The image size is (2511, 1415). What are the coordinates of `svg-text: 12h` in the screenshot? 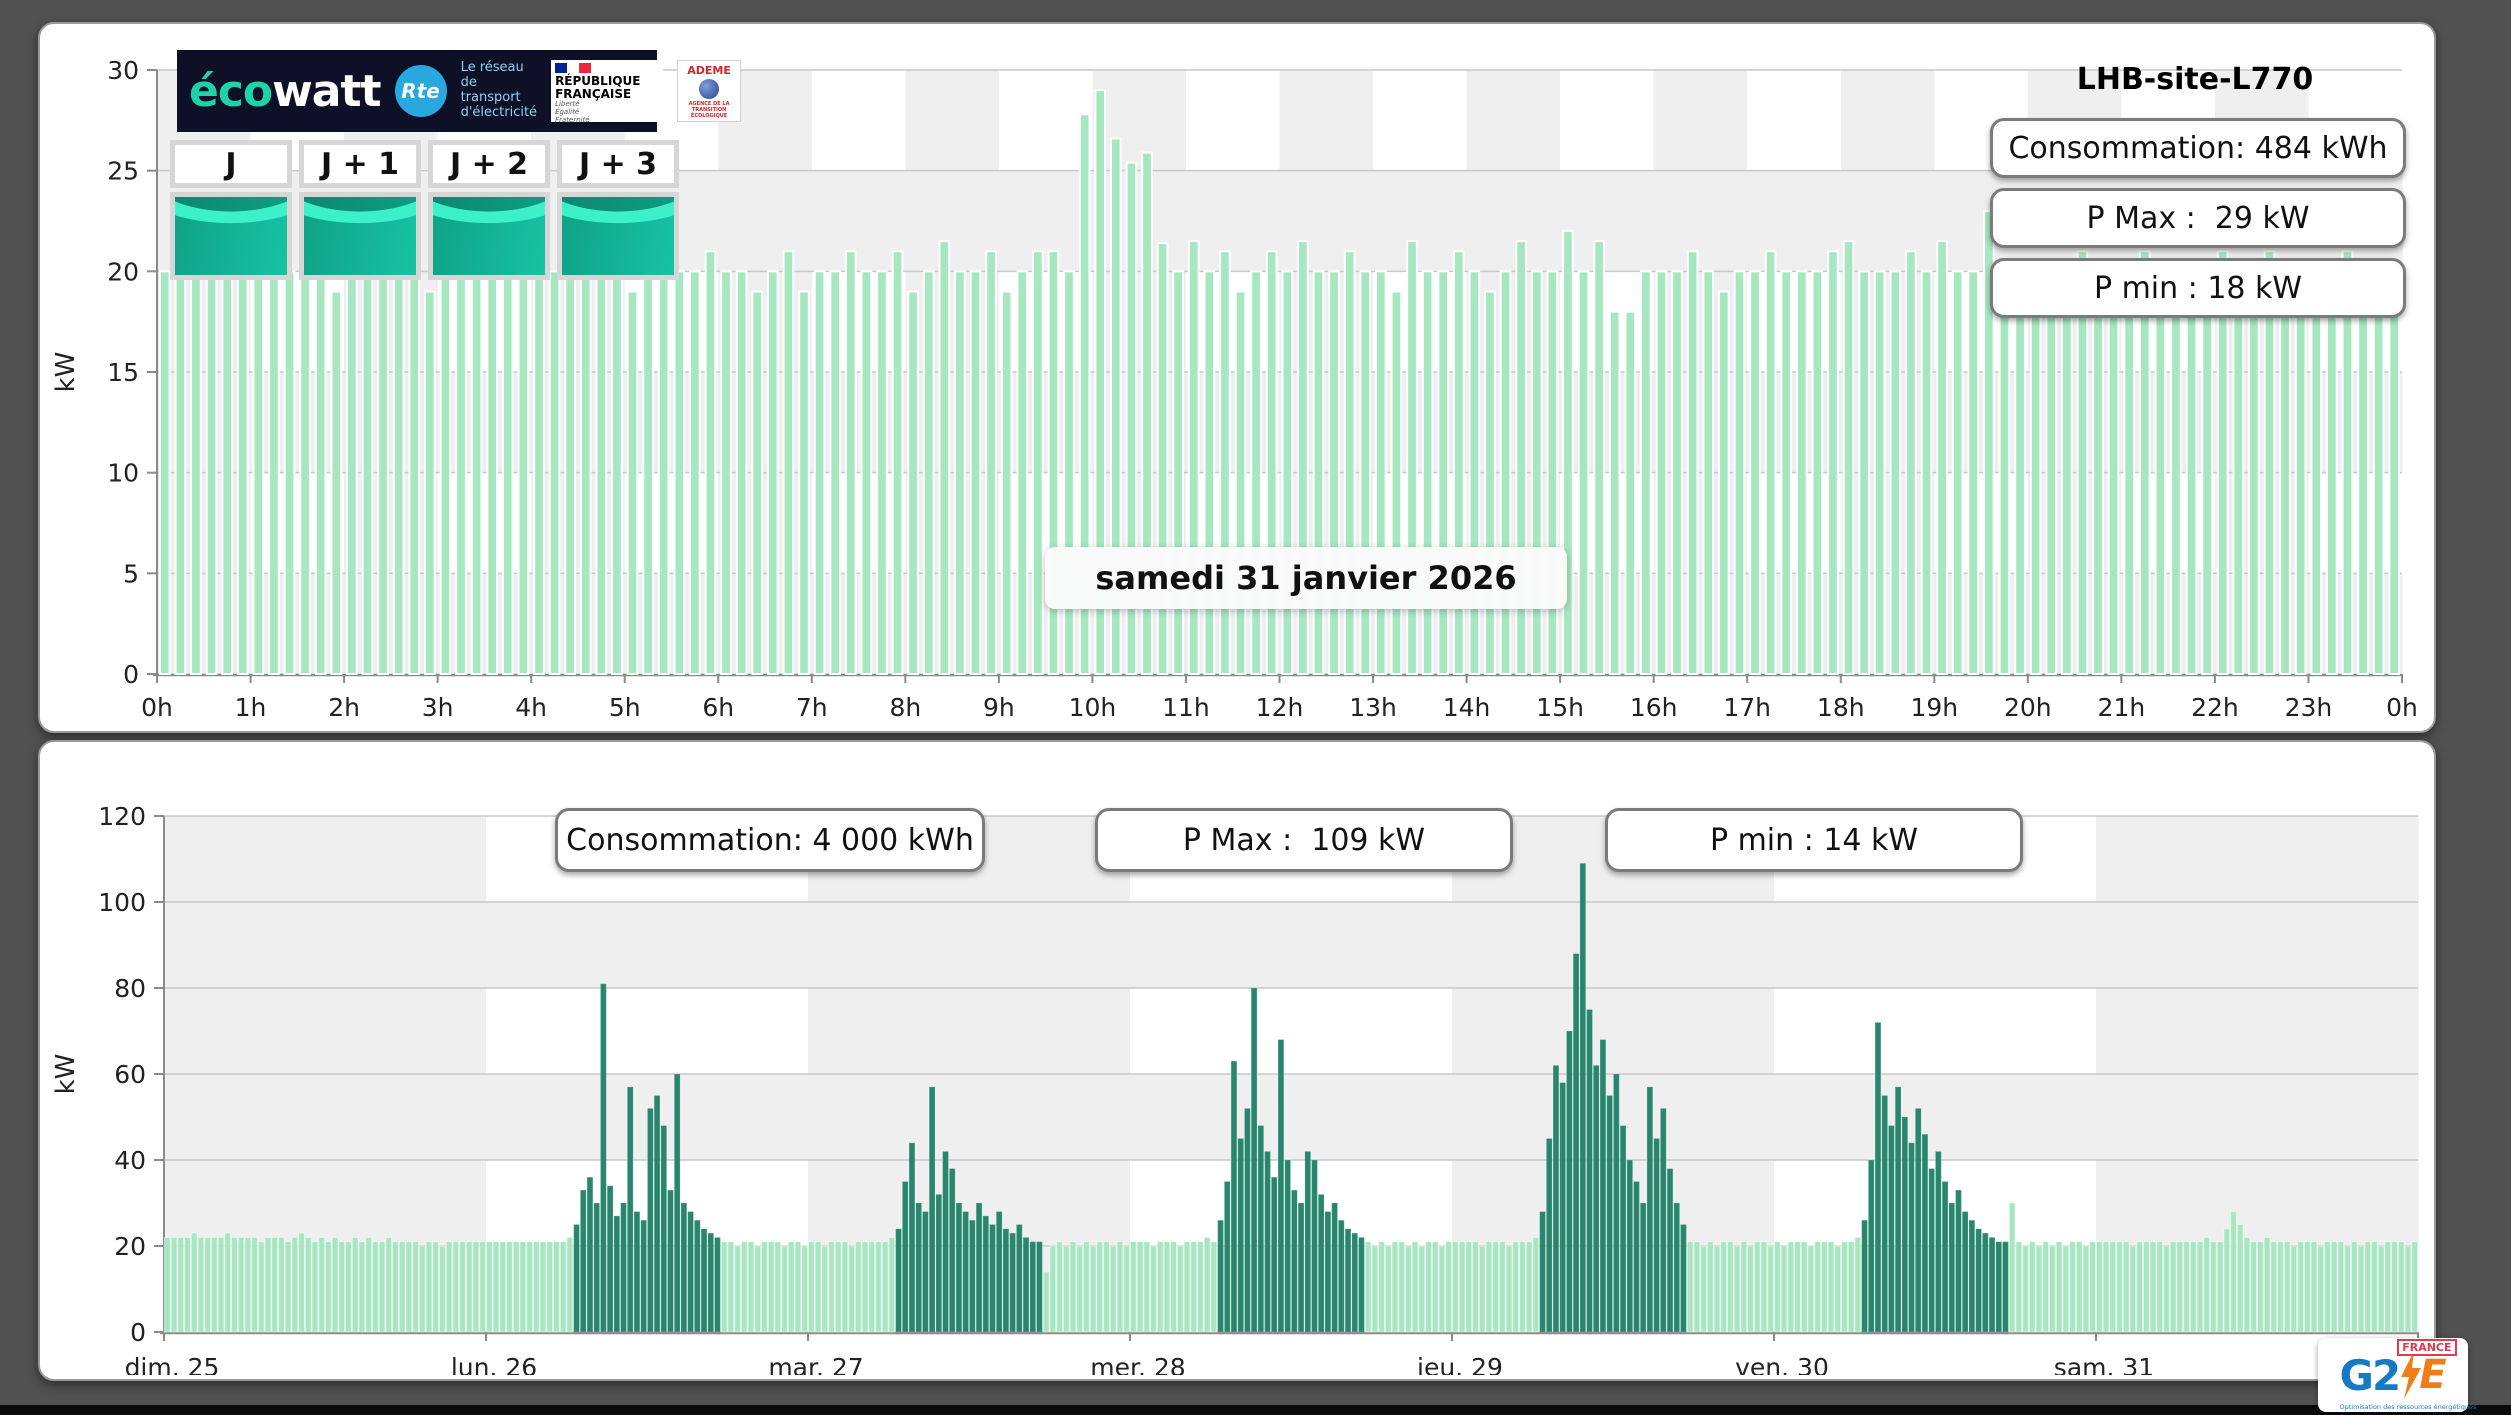 It's located at (1280, 707).